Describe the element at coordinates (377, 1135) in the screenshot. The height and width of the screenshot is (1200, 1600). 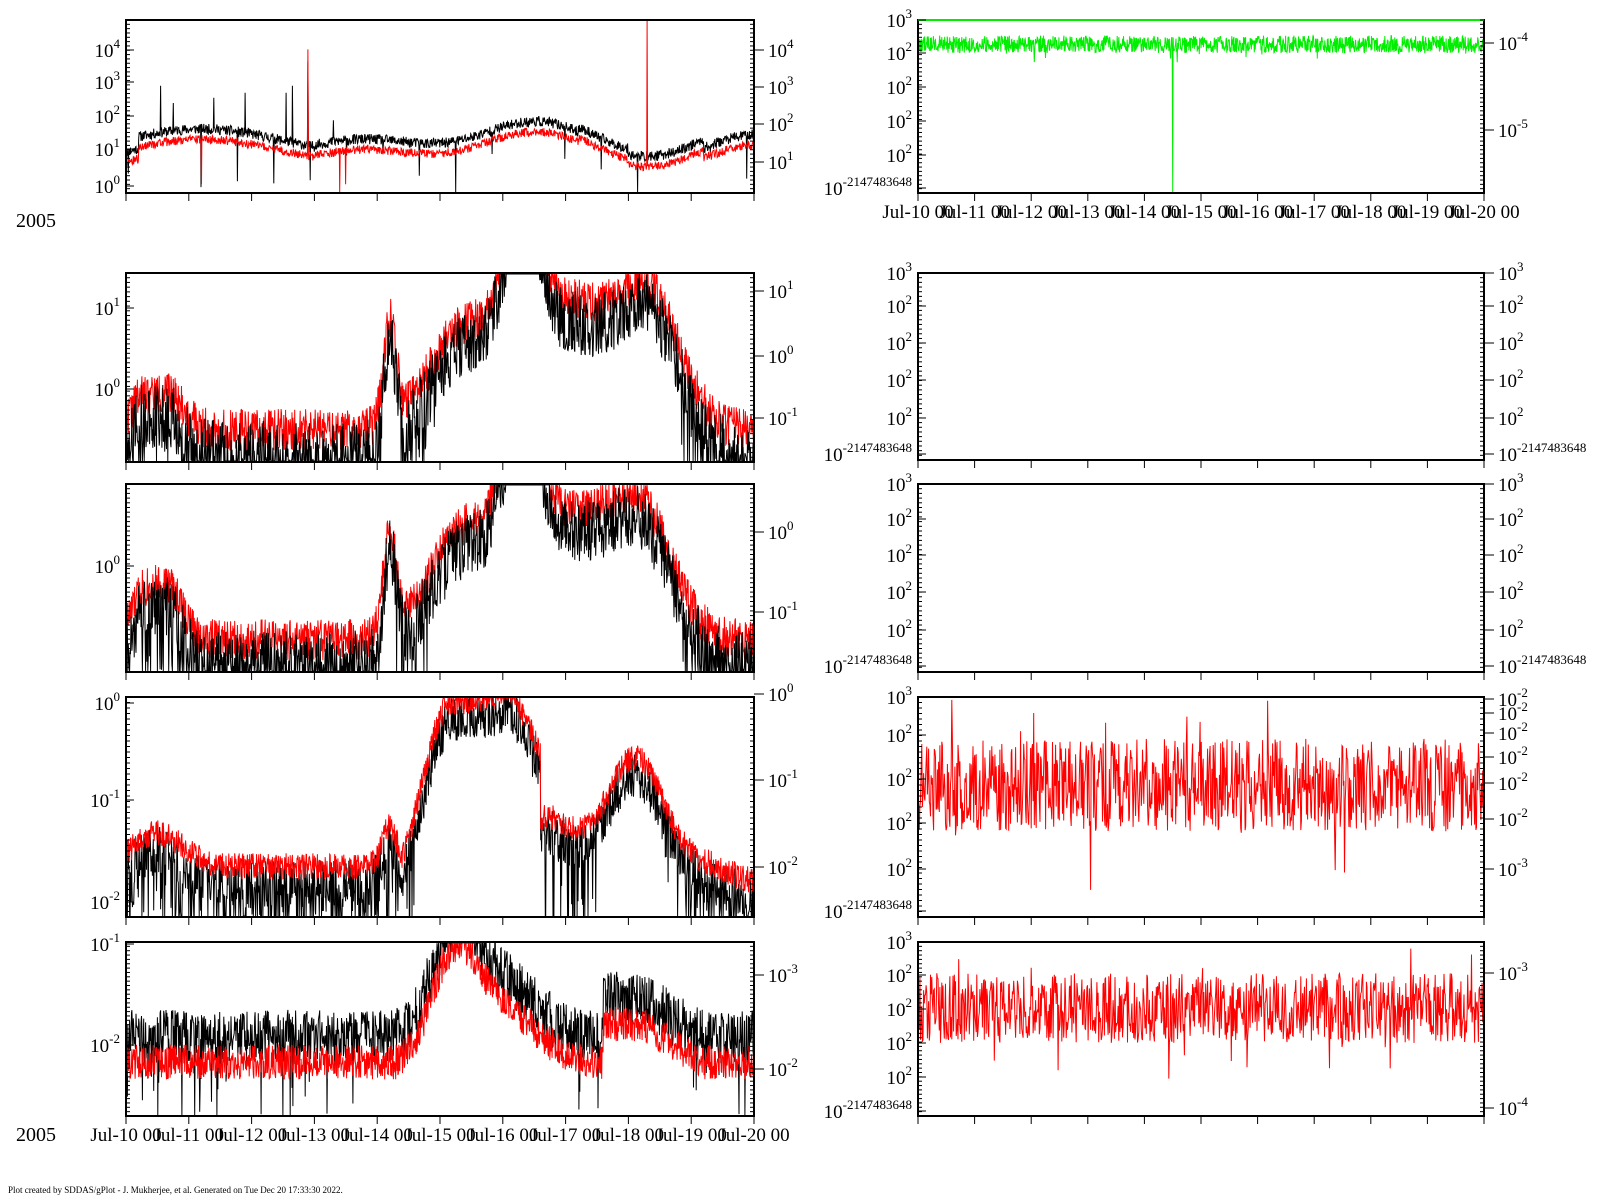
I see `x-tick-label: Jul-14 00` at that location.